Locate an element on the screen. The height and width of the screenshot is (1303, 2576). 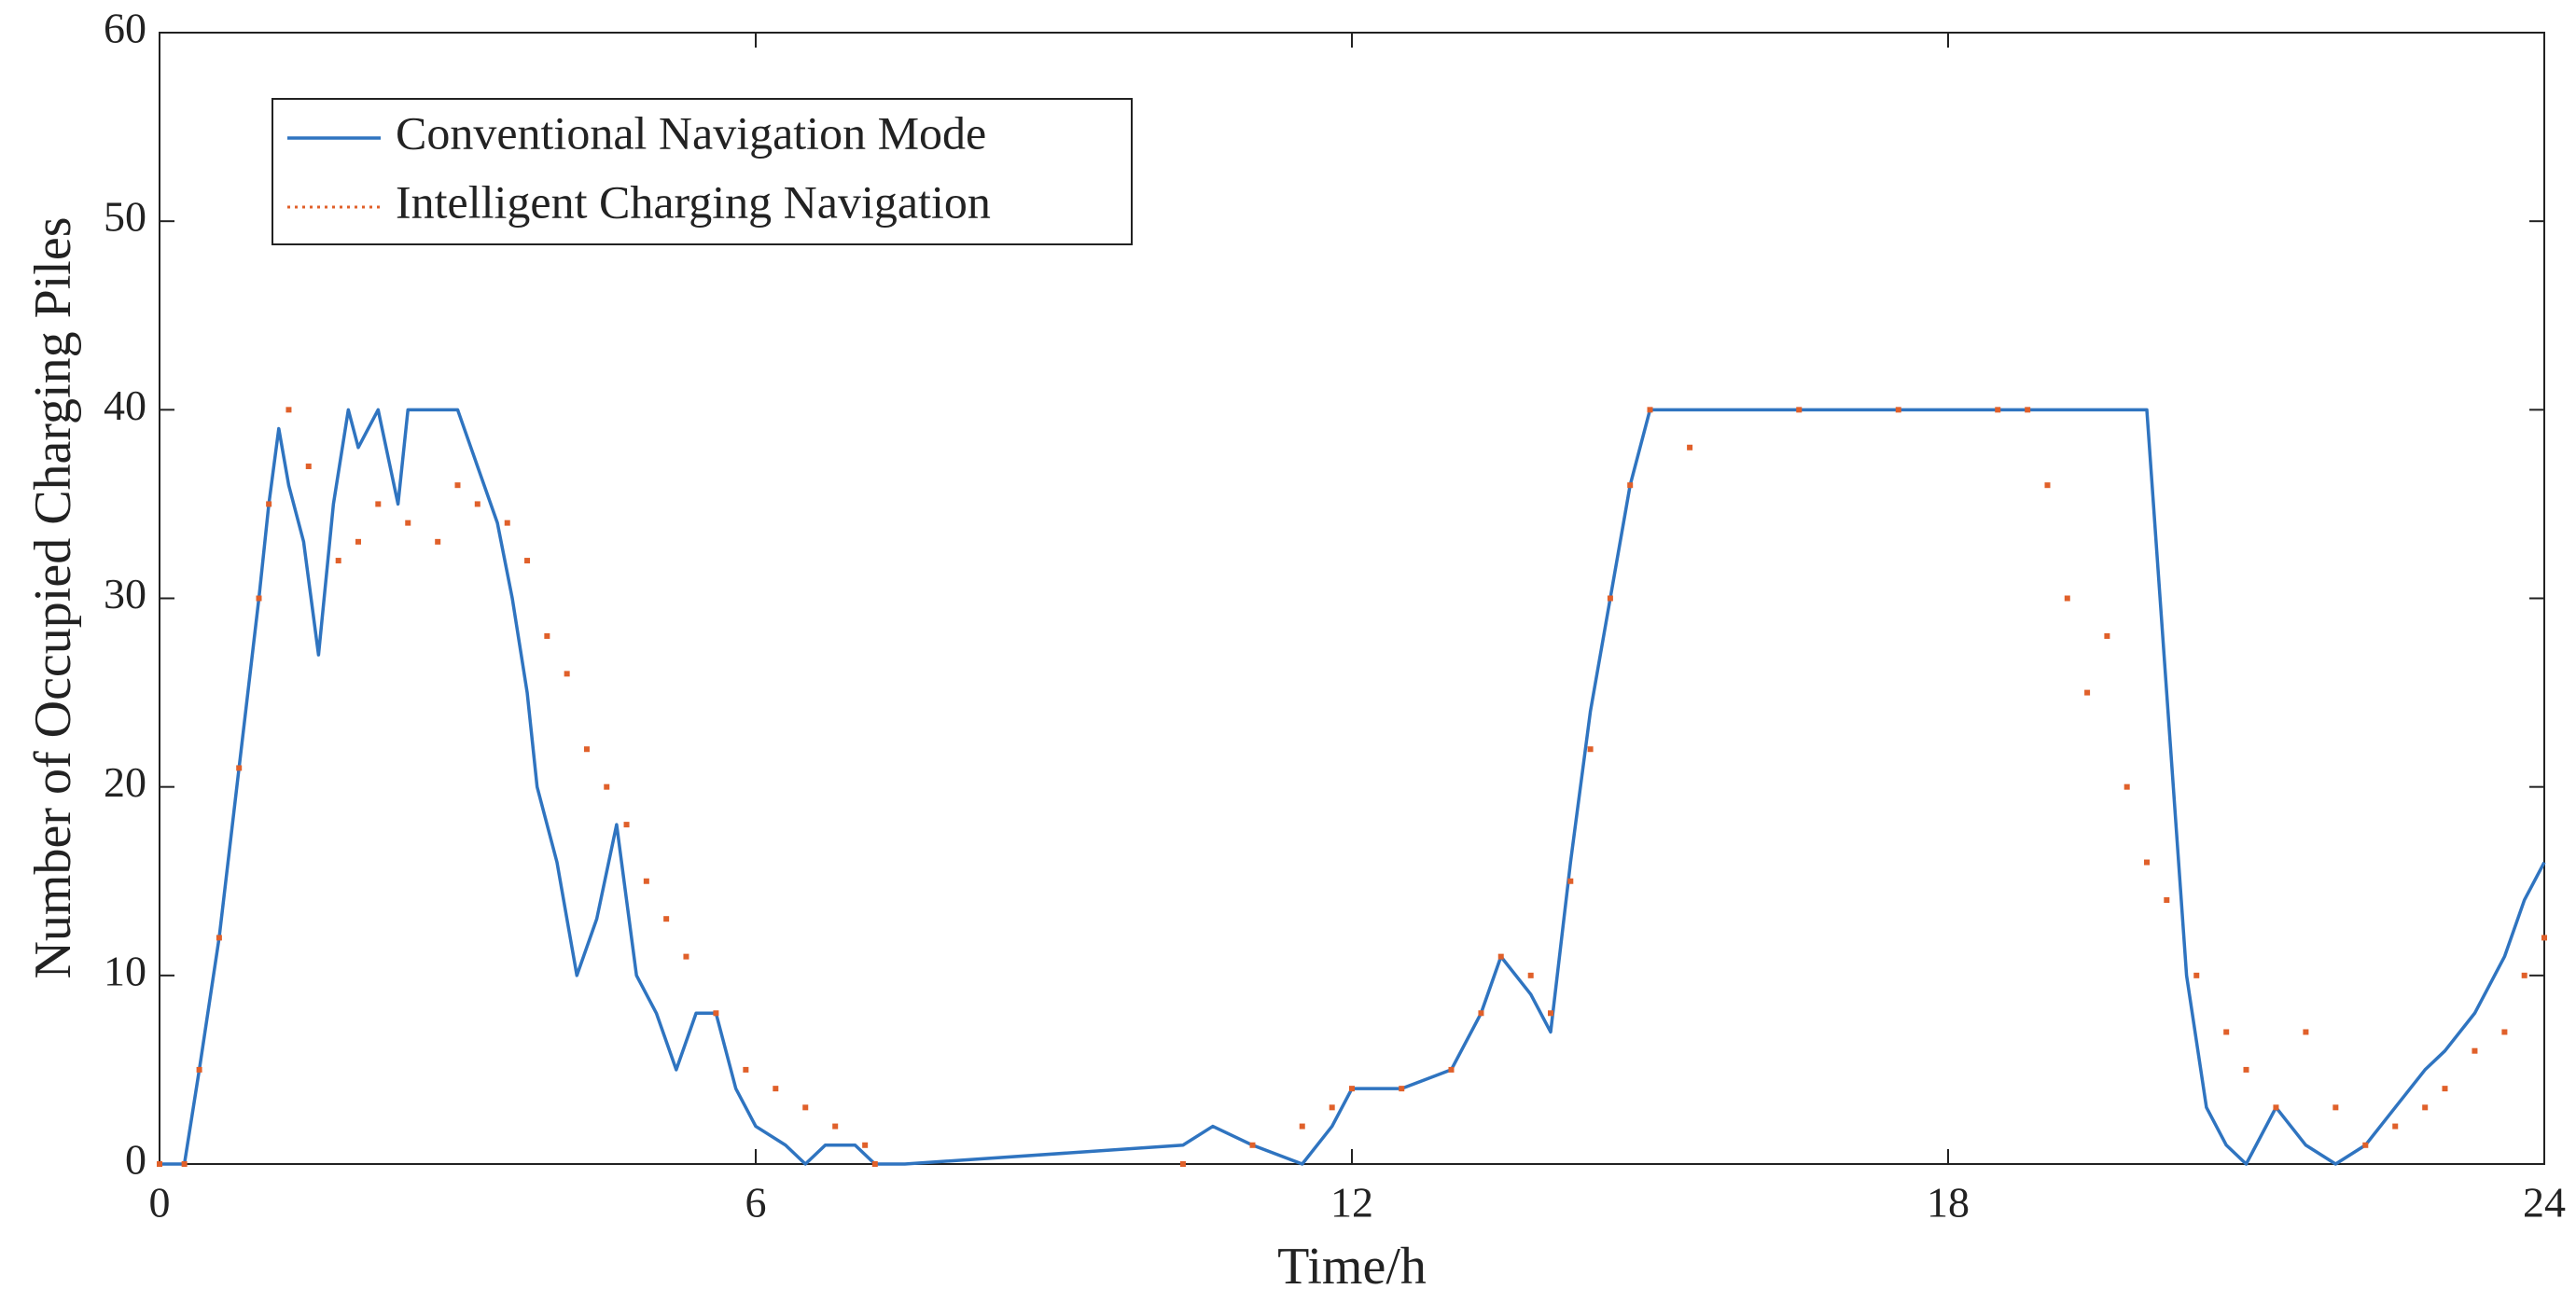
y-tick-label: 0 is located at coordinates (135, 1160).